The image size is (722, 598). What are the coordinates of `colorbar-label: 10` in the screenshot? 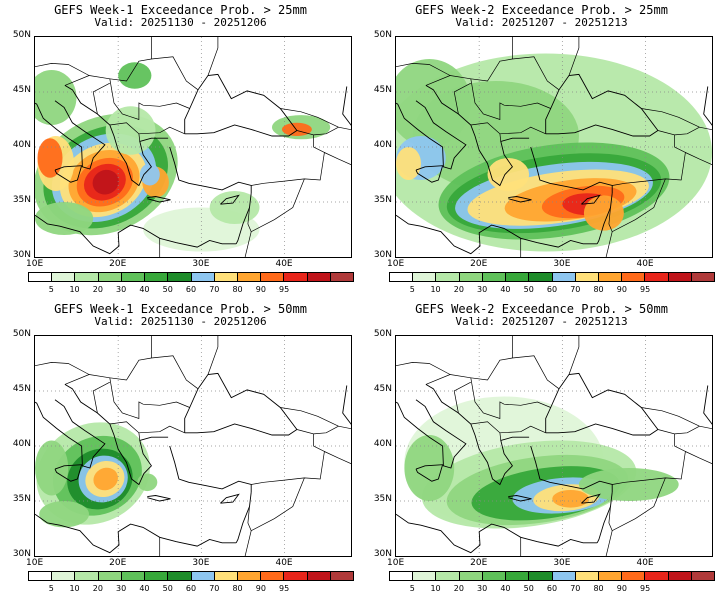 It's located at (74, 289).